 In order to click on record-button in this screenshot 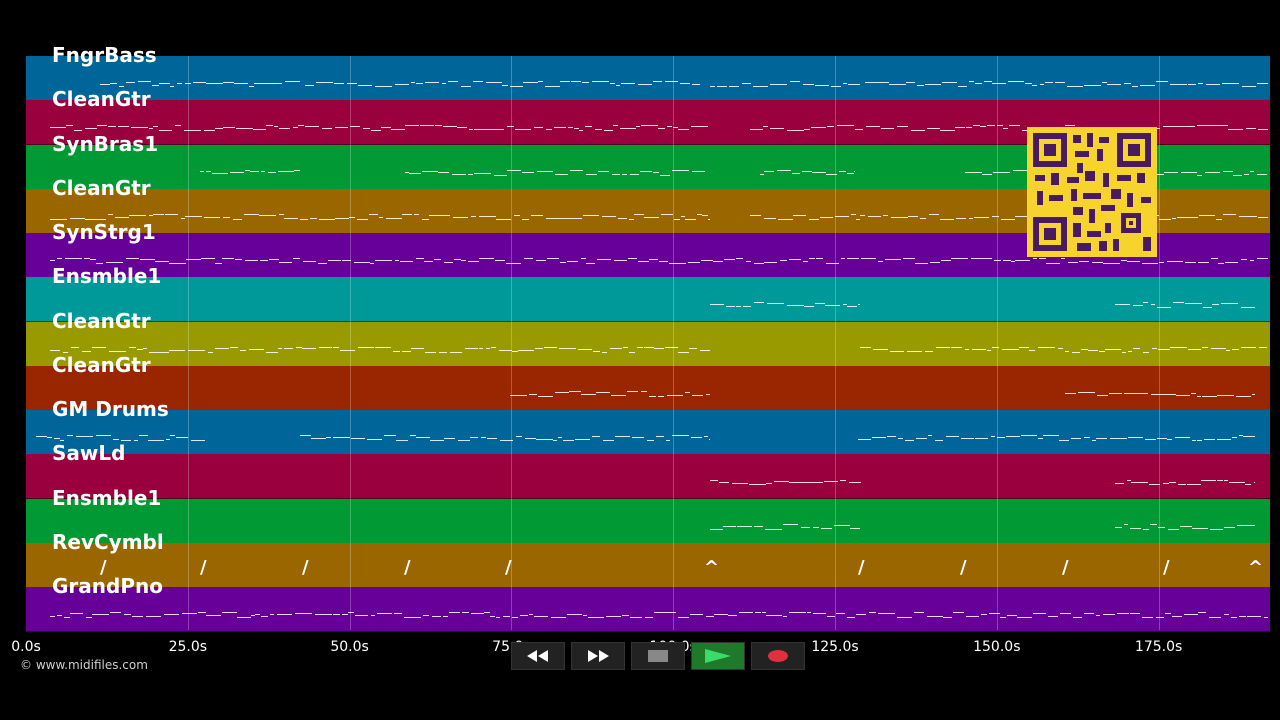, I will do `click(778, 656)`.